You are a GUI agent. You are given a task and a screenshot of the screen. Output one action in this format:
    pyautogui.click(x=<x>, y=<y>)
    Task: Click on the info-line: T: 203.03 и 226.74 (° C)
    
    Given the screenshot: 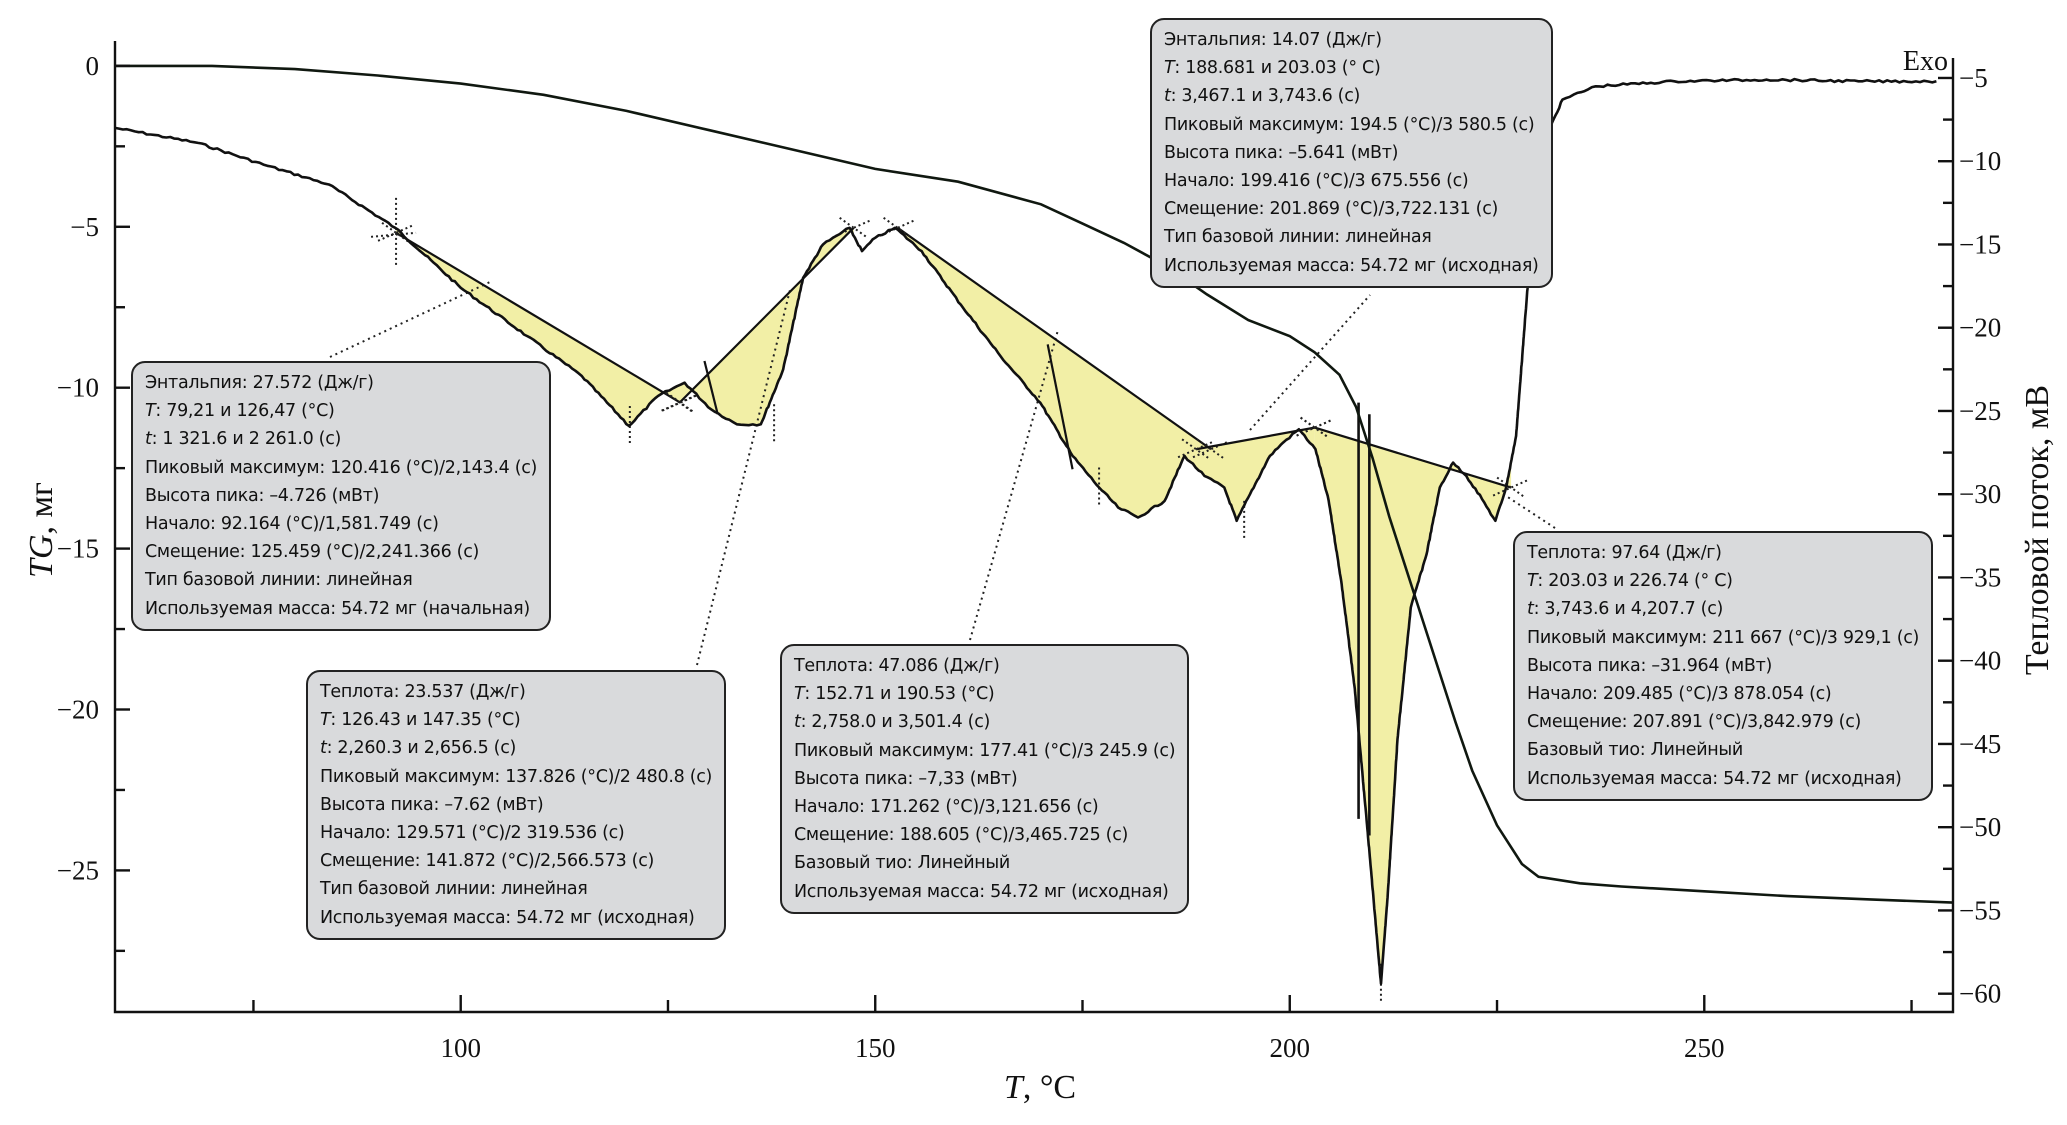 What is the action you would take?
    pyautogui.click(x=1723, y=581)
    